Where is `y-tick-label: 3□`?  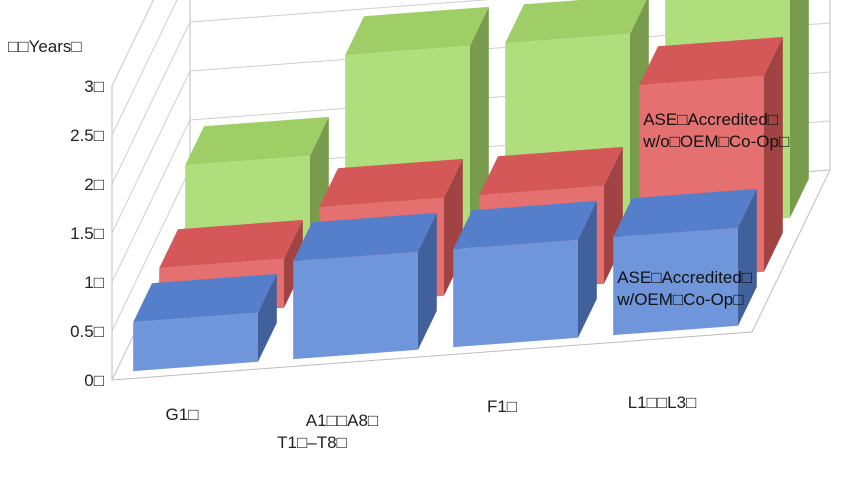
y-tick-label: 3□ is located at coordinates (94, 86).